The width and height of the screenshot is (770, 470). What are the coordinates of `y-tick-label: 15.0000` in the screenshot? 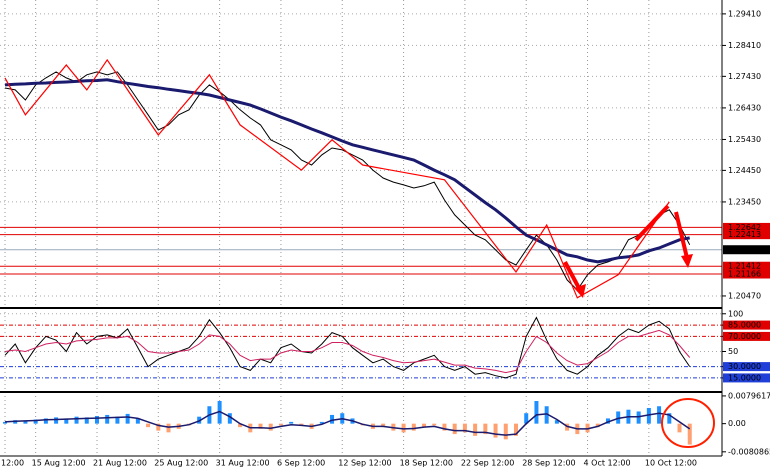 It's located at (744, 377).